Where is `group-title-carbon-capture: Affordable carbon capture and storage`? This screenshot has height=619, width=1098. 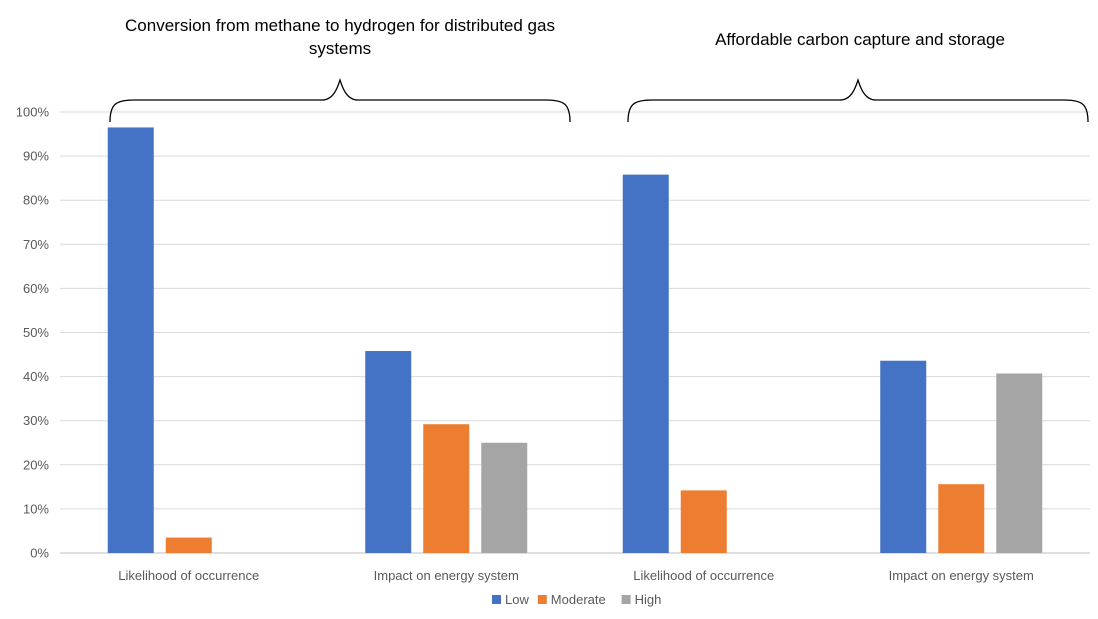 group-title-carbon-capture: Affordable carbon capture and storage is located at coordinates (860, 39).